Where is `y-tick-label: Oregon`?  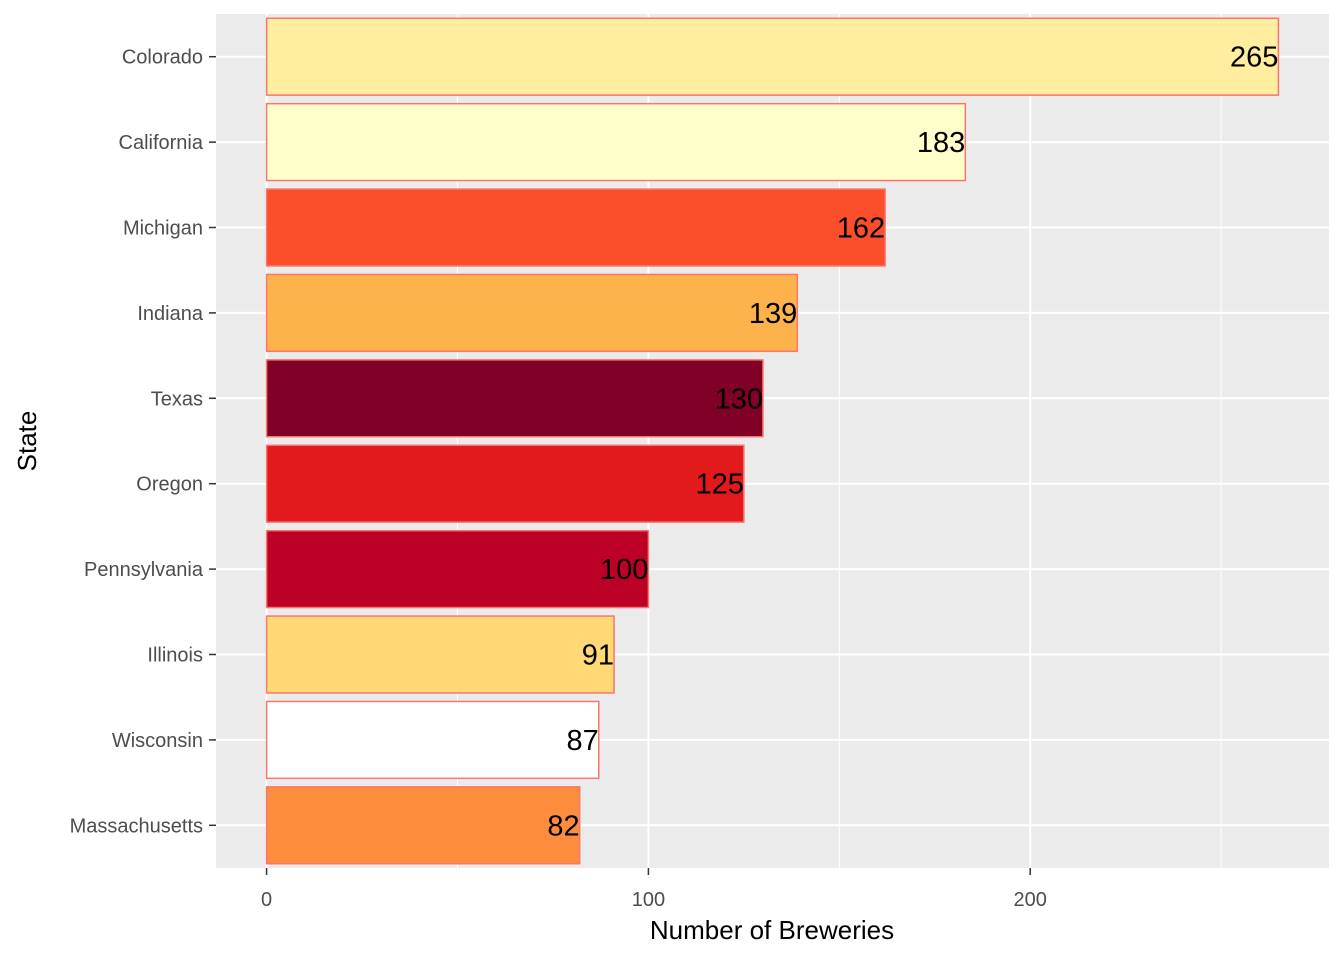 y-tick-label: Oregon is located at coordinates (169, 485).